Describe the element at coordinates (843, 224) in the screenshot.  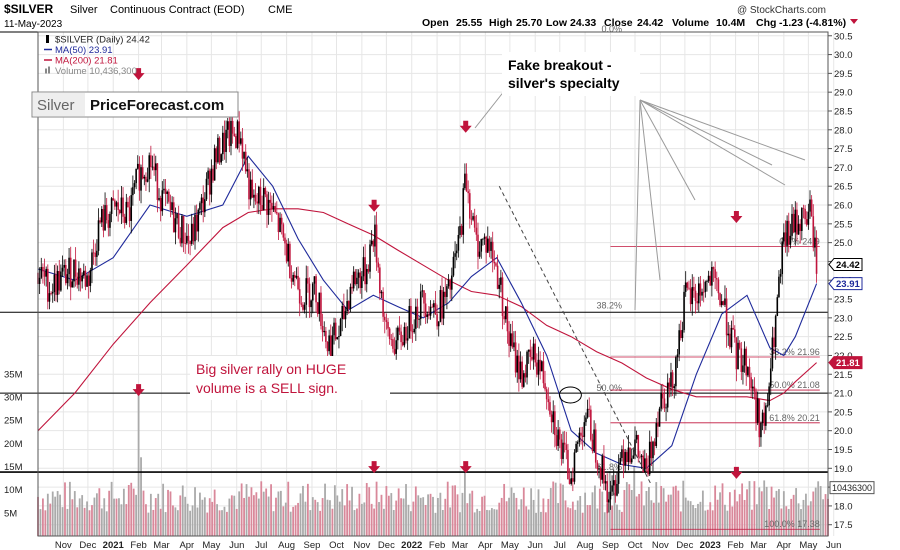
I see `price-tick-label: 25.5` at that location.